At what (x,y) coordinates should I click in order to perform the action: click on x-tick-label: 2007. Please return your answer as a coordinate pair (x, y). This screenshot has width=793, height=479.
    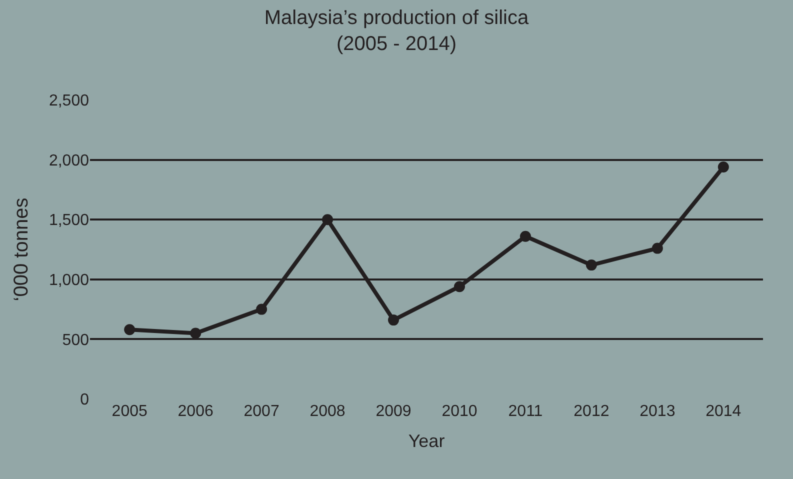
    Looking at the image, I should click on (262, 411).